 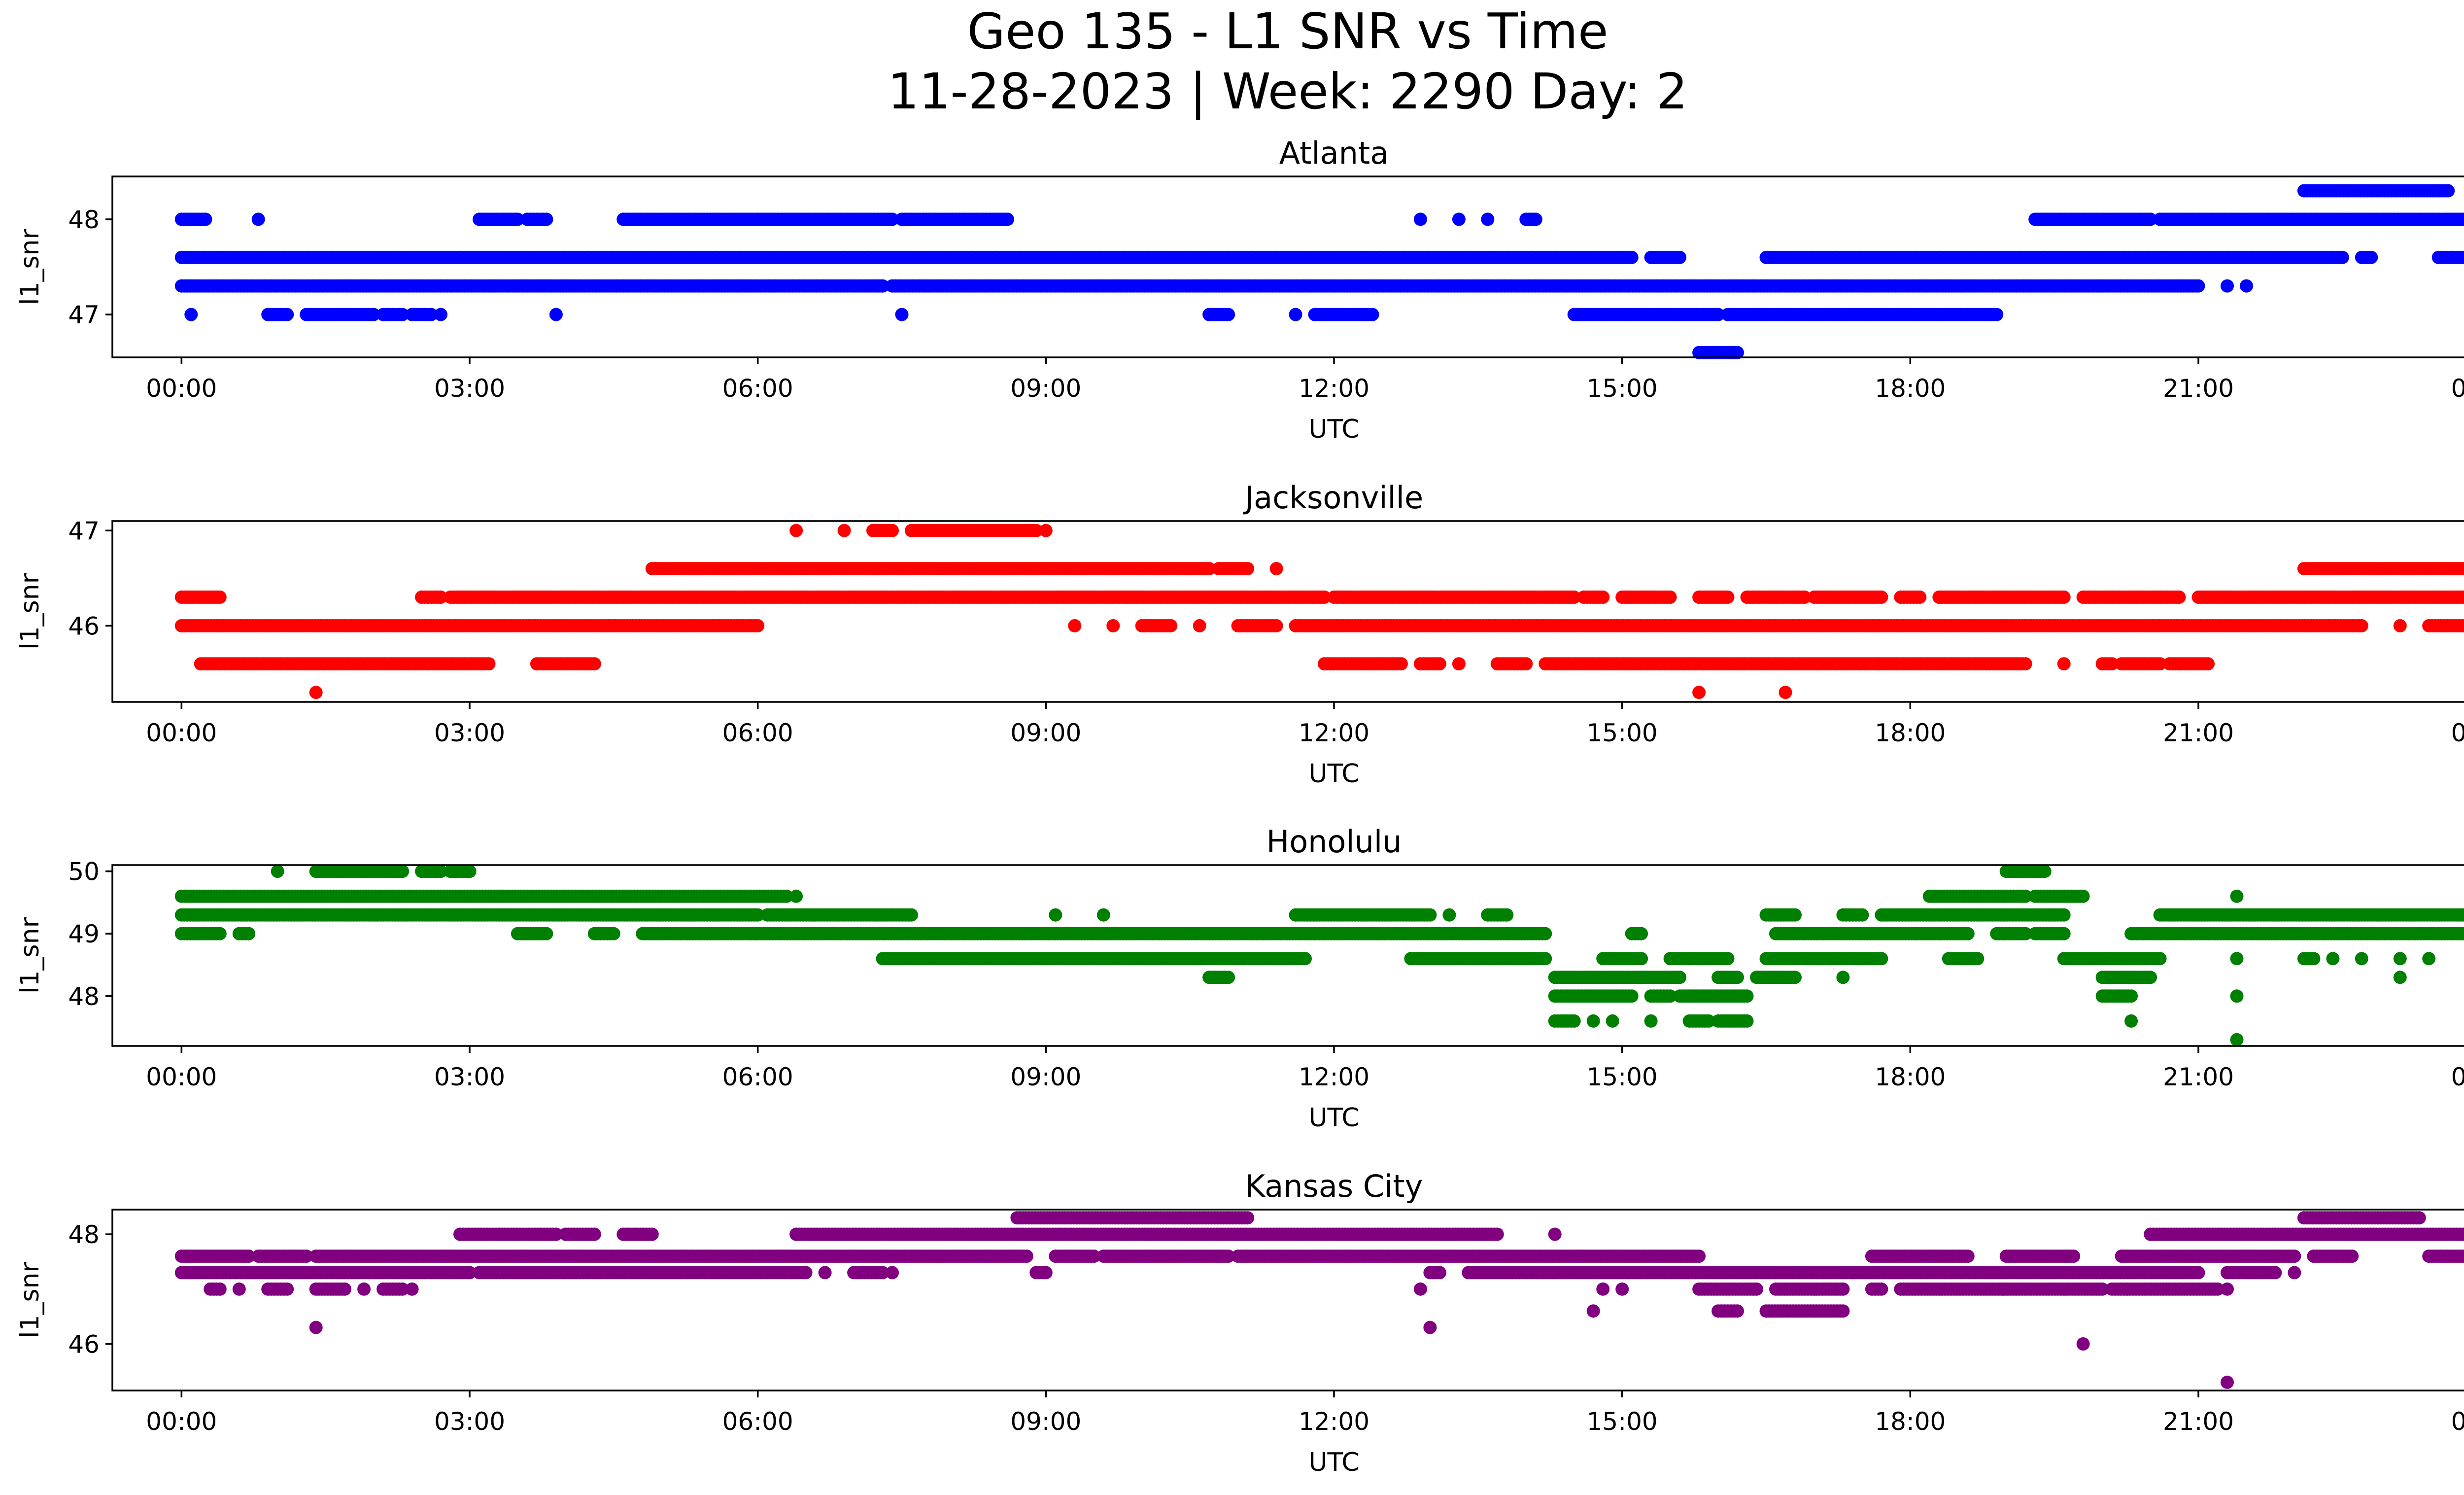 What do you see at coordinates (2198, 388) in the screenshot?
I see `x-tick-label: 21:00` at bounding box center [2198, 388].